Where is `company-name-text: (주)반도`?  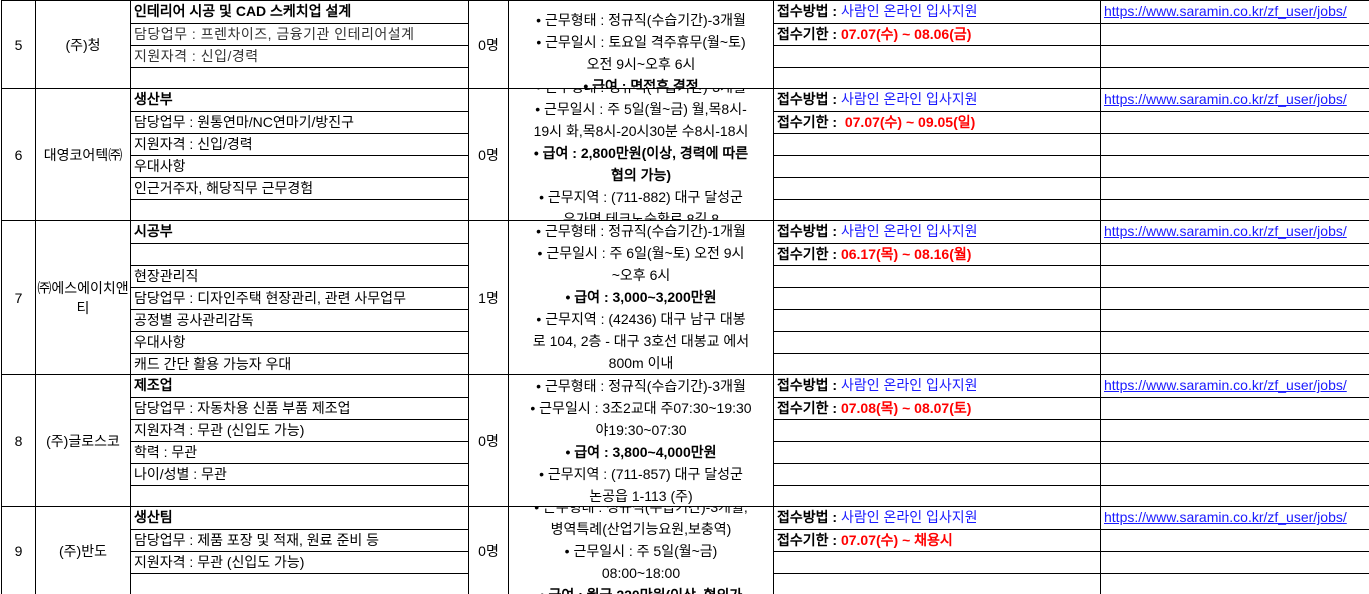
company-name-text: (주)반도 is located at coordinates (83, 550).